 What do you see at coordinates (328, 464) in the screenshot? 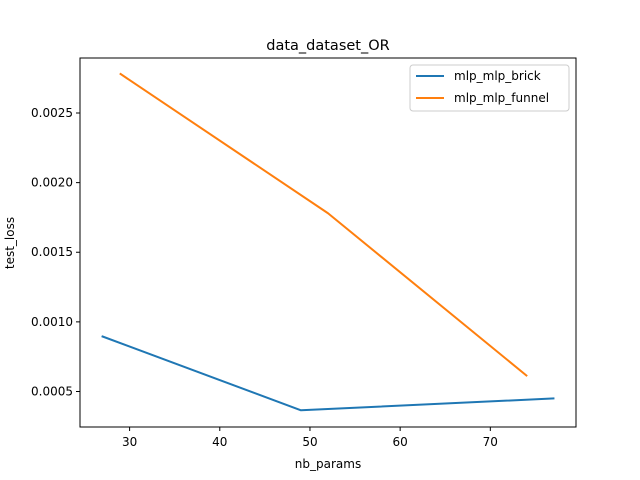
I see `x-axis-label: nb_params` at bounding box center [328, 464].